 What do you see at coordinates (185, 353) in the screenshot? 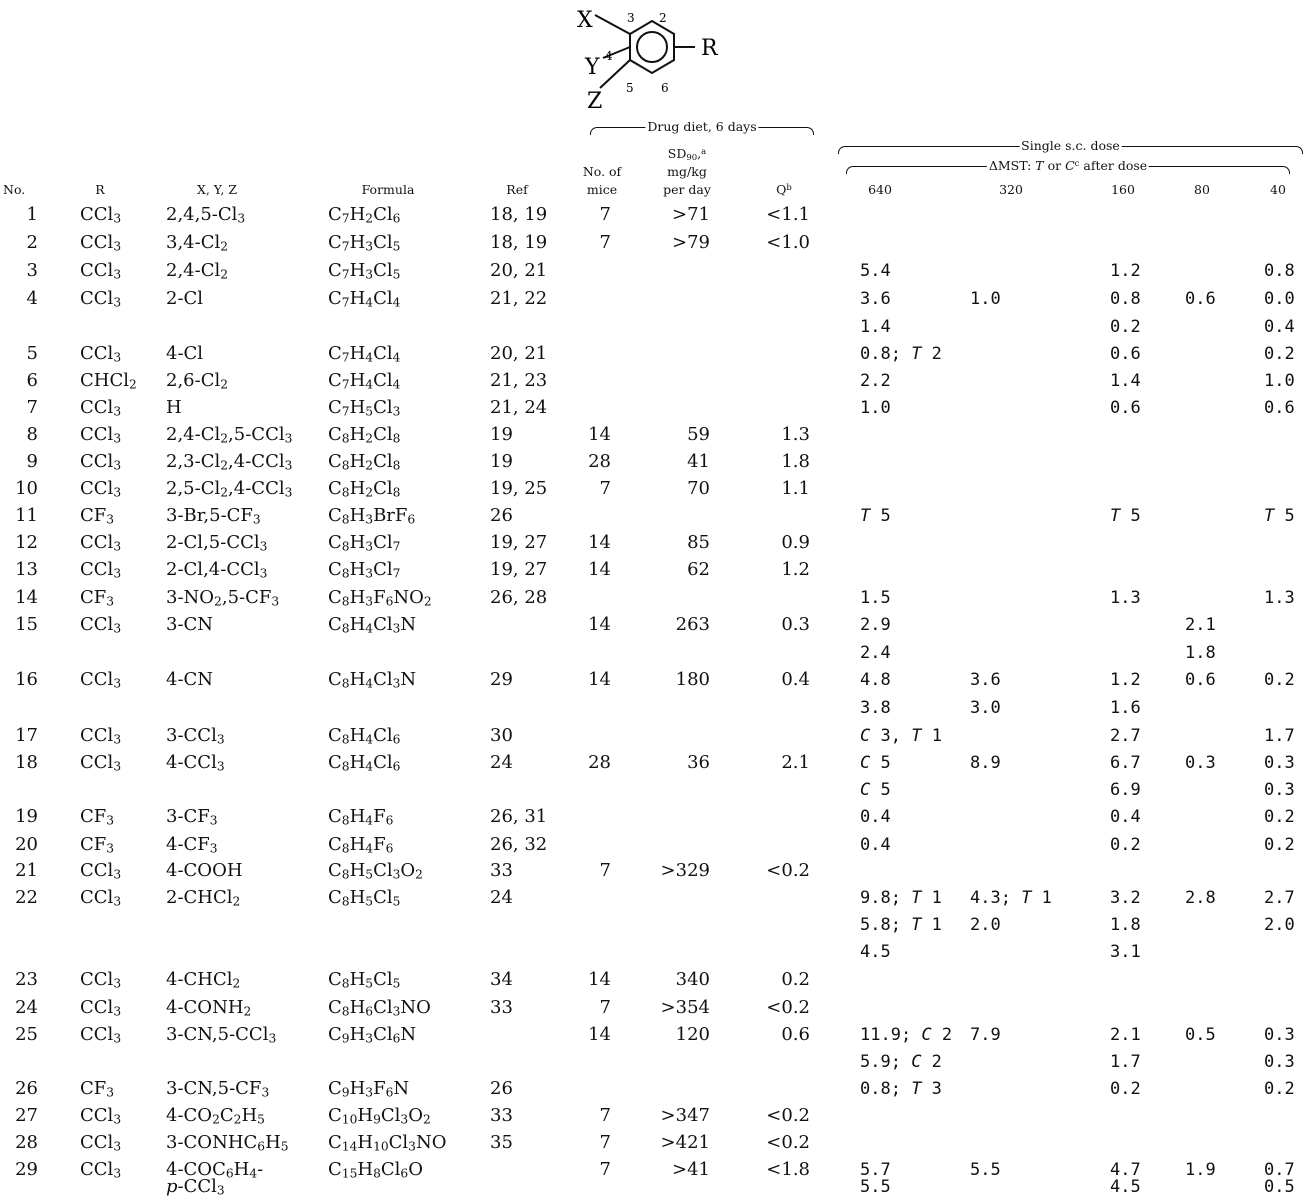
I see `cell-substituents: 4-Cl` at bounding box center [185, 353].